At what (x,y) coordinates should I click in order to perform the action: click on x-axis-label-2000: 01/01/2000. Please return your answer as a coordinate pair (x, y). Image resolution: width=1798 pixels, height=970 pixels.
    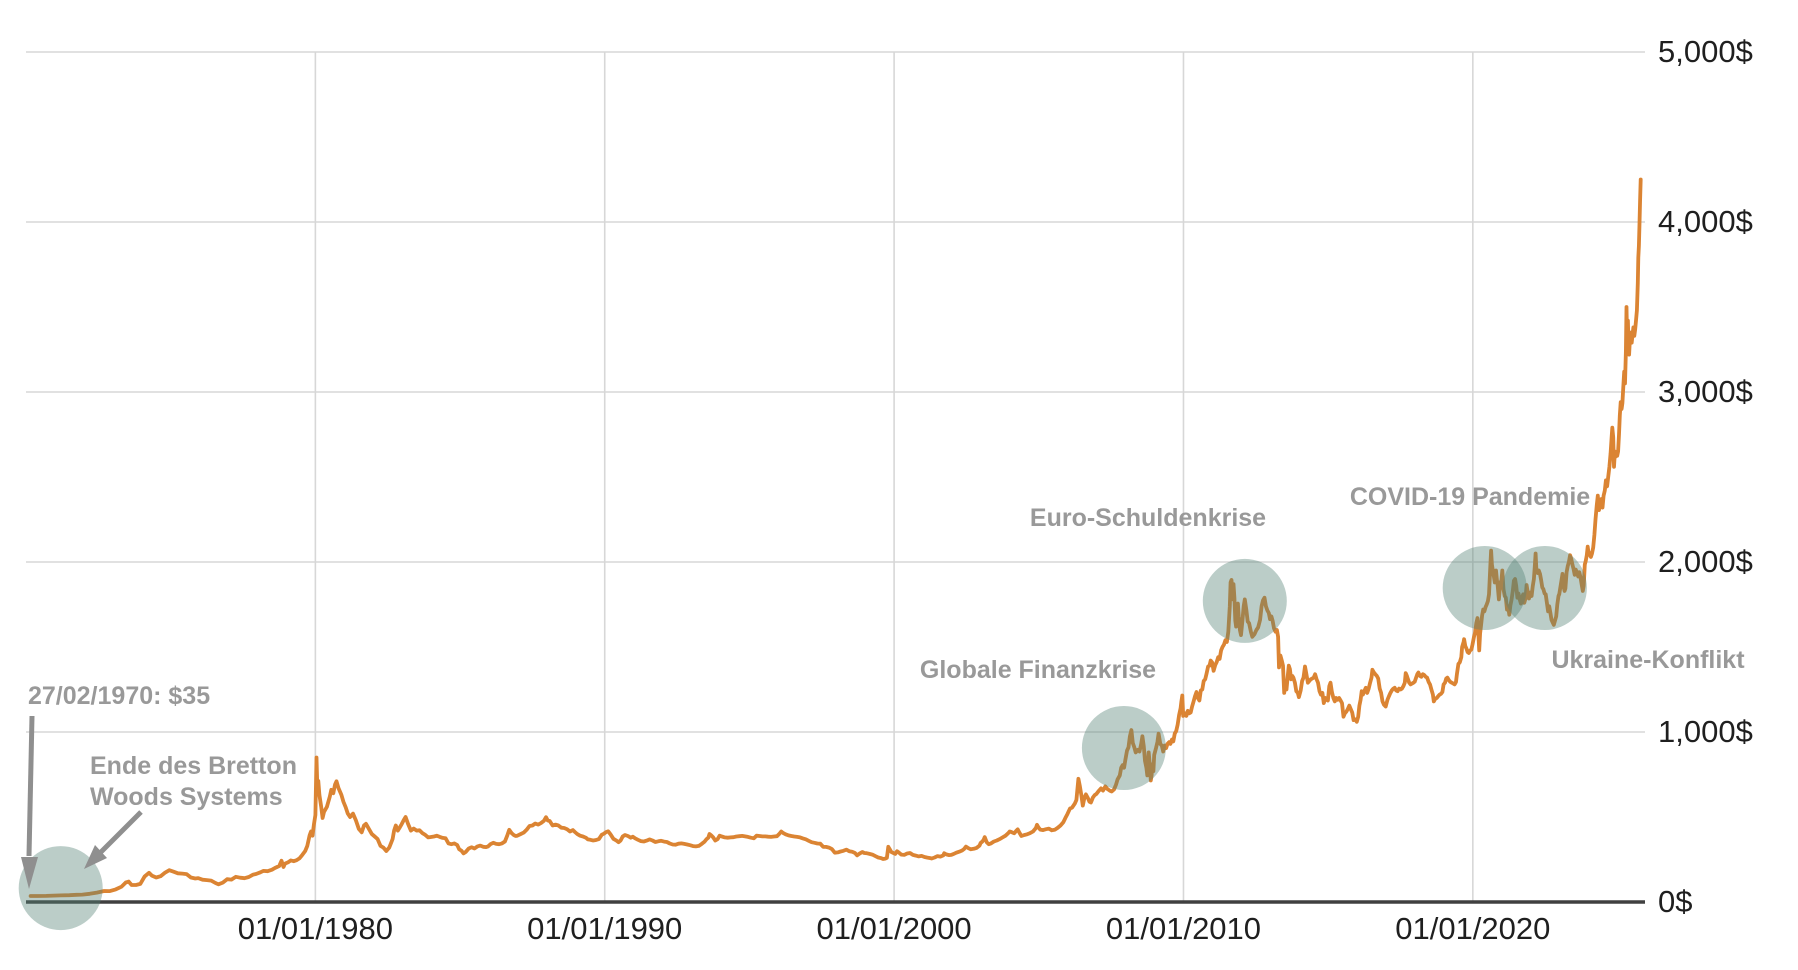
    Looking at the image, I should click on (894, 928).